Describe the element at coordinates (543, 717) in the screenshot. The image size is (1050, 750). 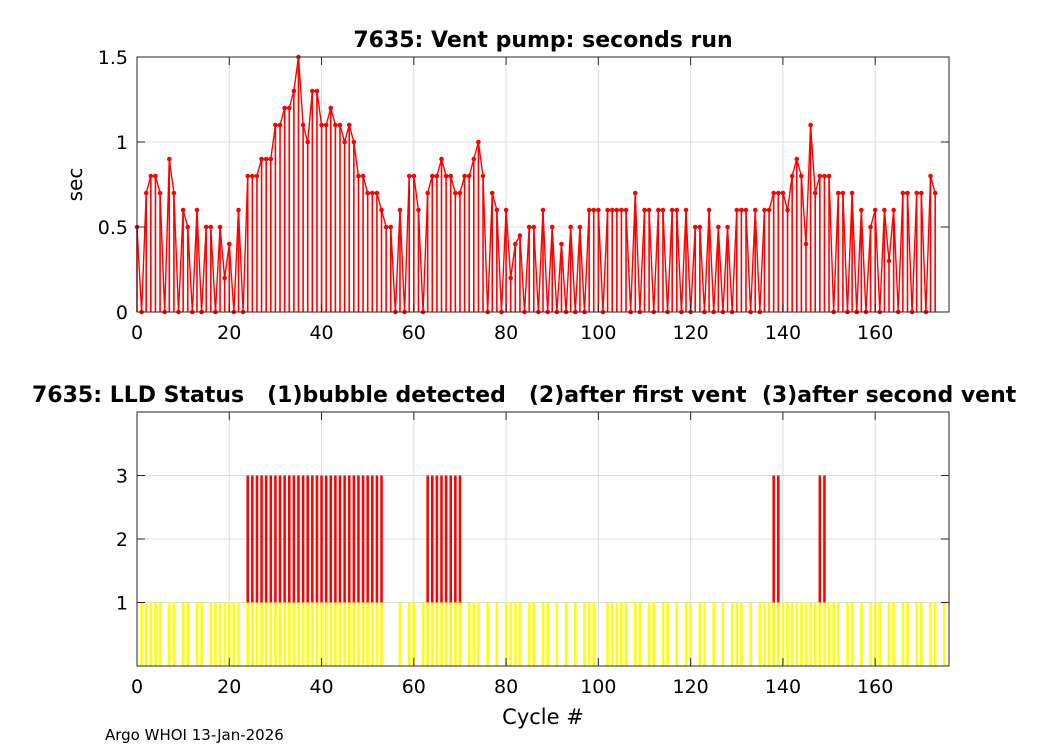
I see `status-chart-x-axis-label: Cycle #` at that location.